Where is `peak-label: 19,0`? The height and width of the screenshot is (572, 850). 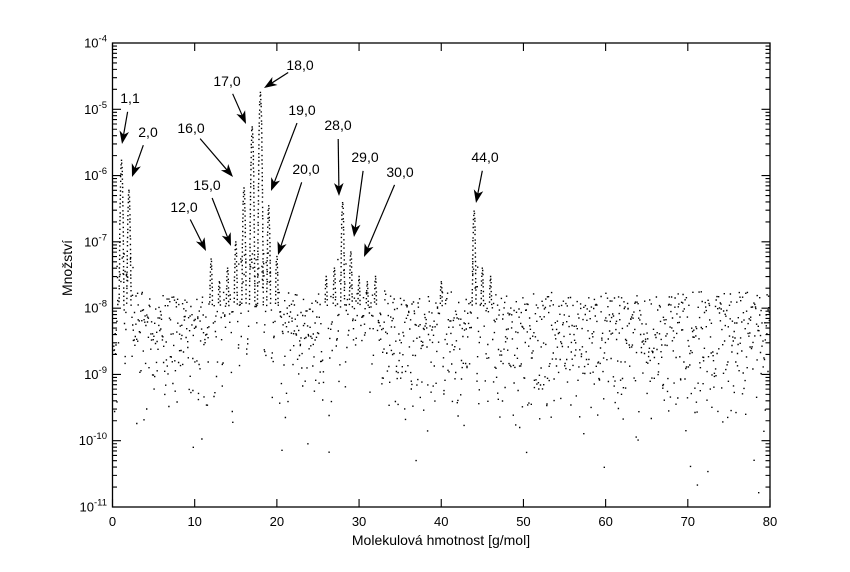 peak-label: 19,0 is located at coordinates (301, 110).